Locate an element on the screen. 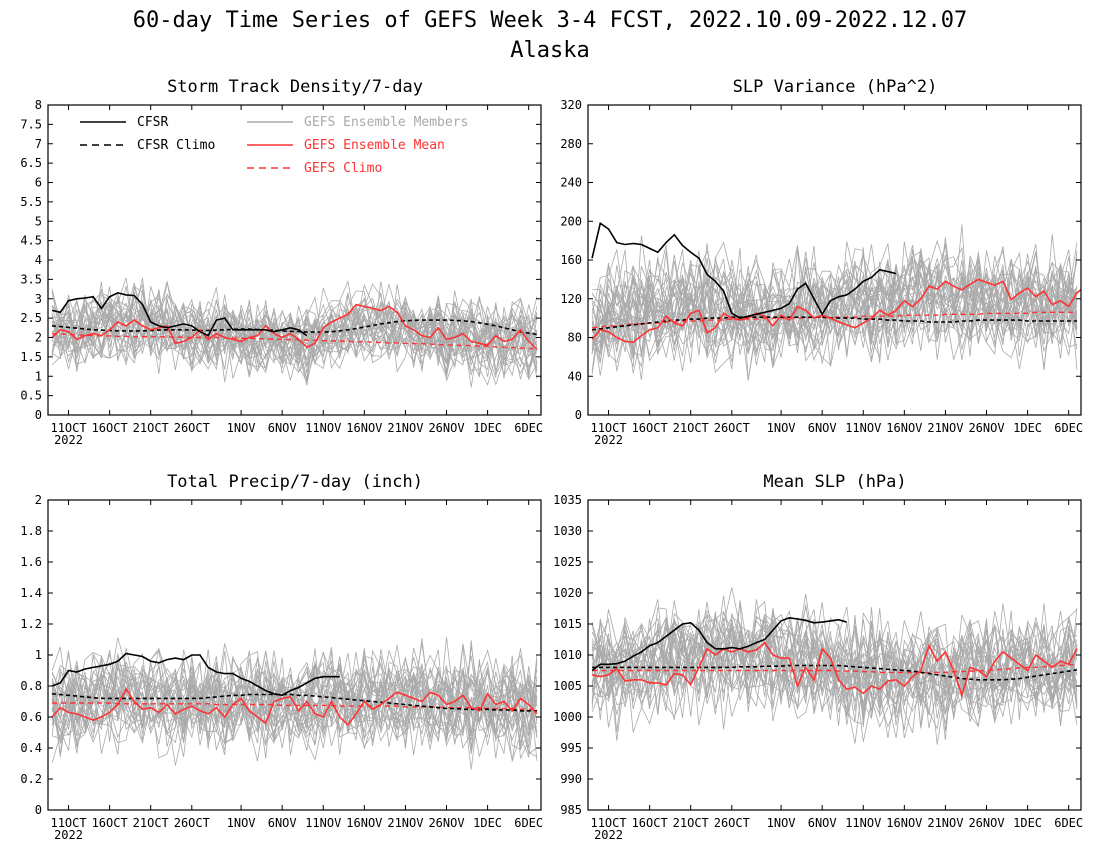 The image size is (1100, 850). panel-title: Storm Track Density/7-day is located at coordinates (295, 87).